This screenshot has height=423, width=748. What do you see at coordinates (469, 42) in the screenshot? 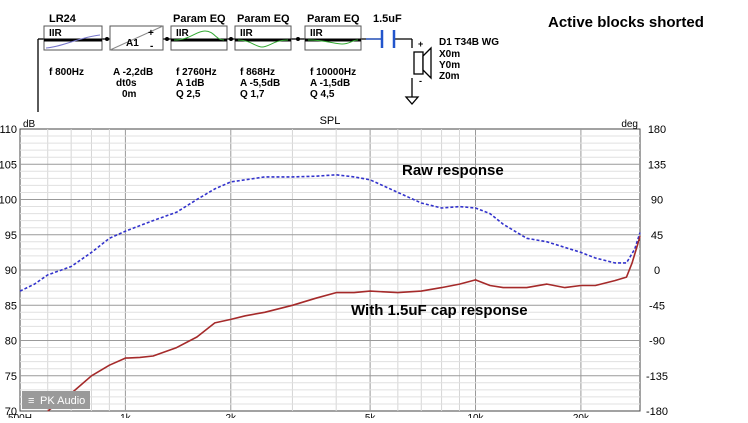
I see `driver-name: D1 T34B WG` at bounding box center [469, 42].